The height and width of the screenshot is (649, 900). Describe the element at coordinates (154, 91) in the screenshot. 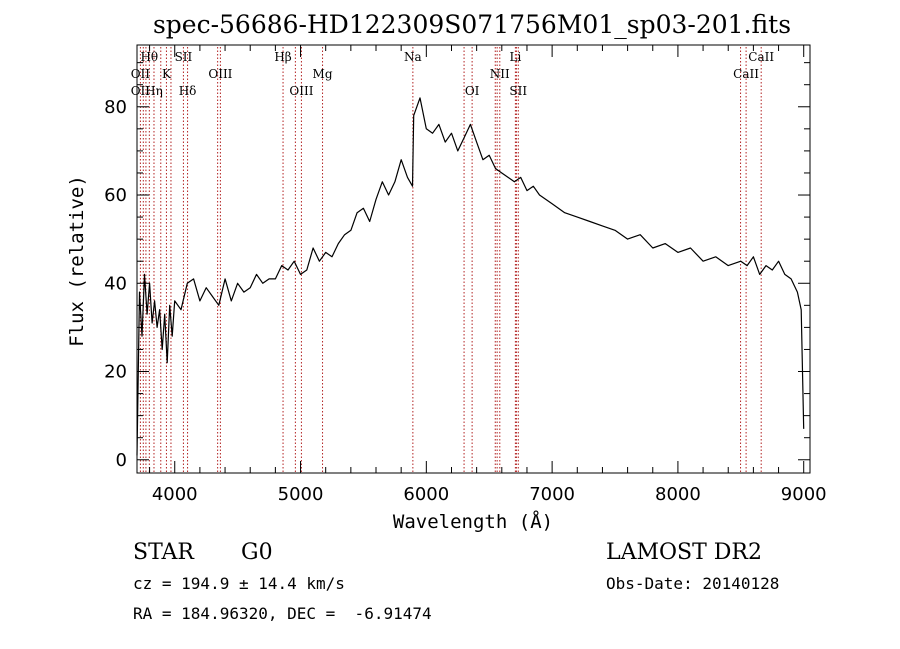

I see `line-marker-label: Hη` at that location.